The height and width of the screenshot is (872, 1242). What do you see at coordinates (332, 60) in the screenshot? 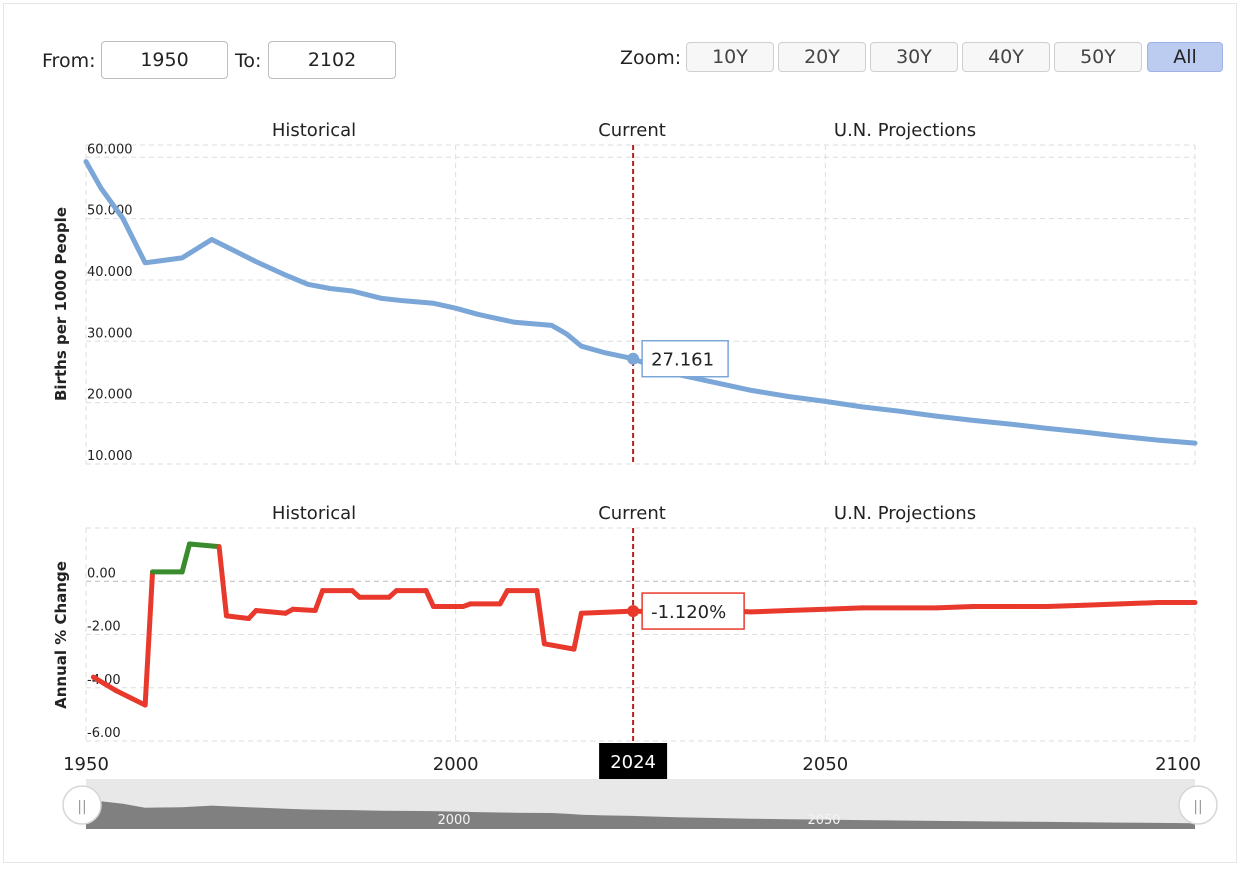
I see `to-date-input: 2102` at bounding box center [332, 60].